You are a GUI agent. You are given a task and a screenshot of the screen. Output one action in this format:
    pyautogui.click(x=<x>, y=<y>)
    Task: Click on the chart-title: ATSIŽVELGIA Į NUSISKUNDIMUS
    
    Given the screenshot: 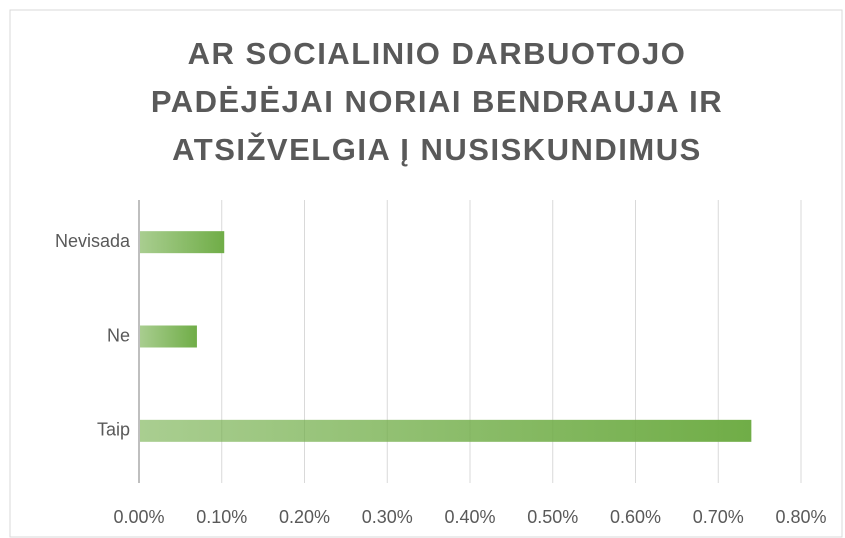 What is the action you would take?
    pyautogui.click(x=437, y=149)
    